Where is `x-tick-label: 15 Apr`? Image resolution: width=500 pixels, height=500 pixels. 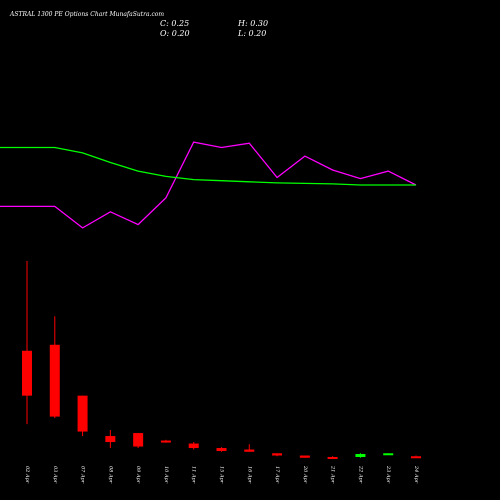 x-tick-label: 15 Apr is located at coordinates (222, 475).